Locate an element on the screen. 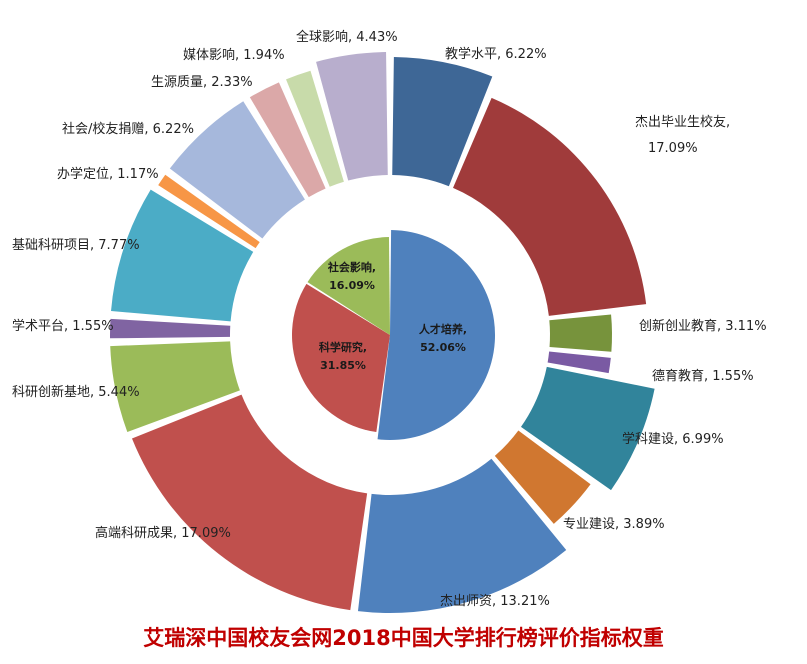 This screenshot has height=664, width=807. outer-label-10: 基础科研项目, 7.77% is located at coordinates (76, 245).